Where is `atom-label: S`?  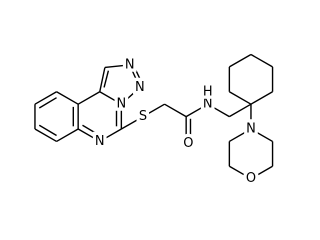
atom-label: S is located at coordinates (143, 116).